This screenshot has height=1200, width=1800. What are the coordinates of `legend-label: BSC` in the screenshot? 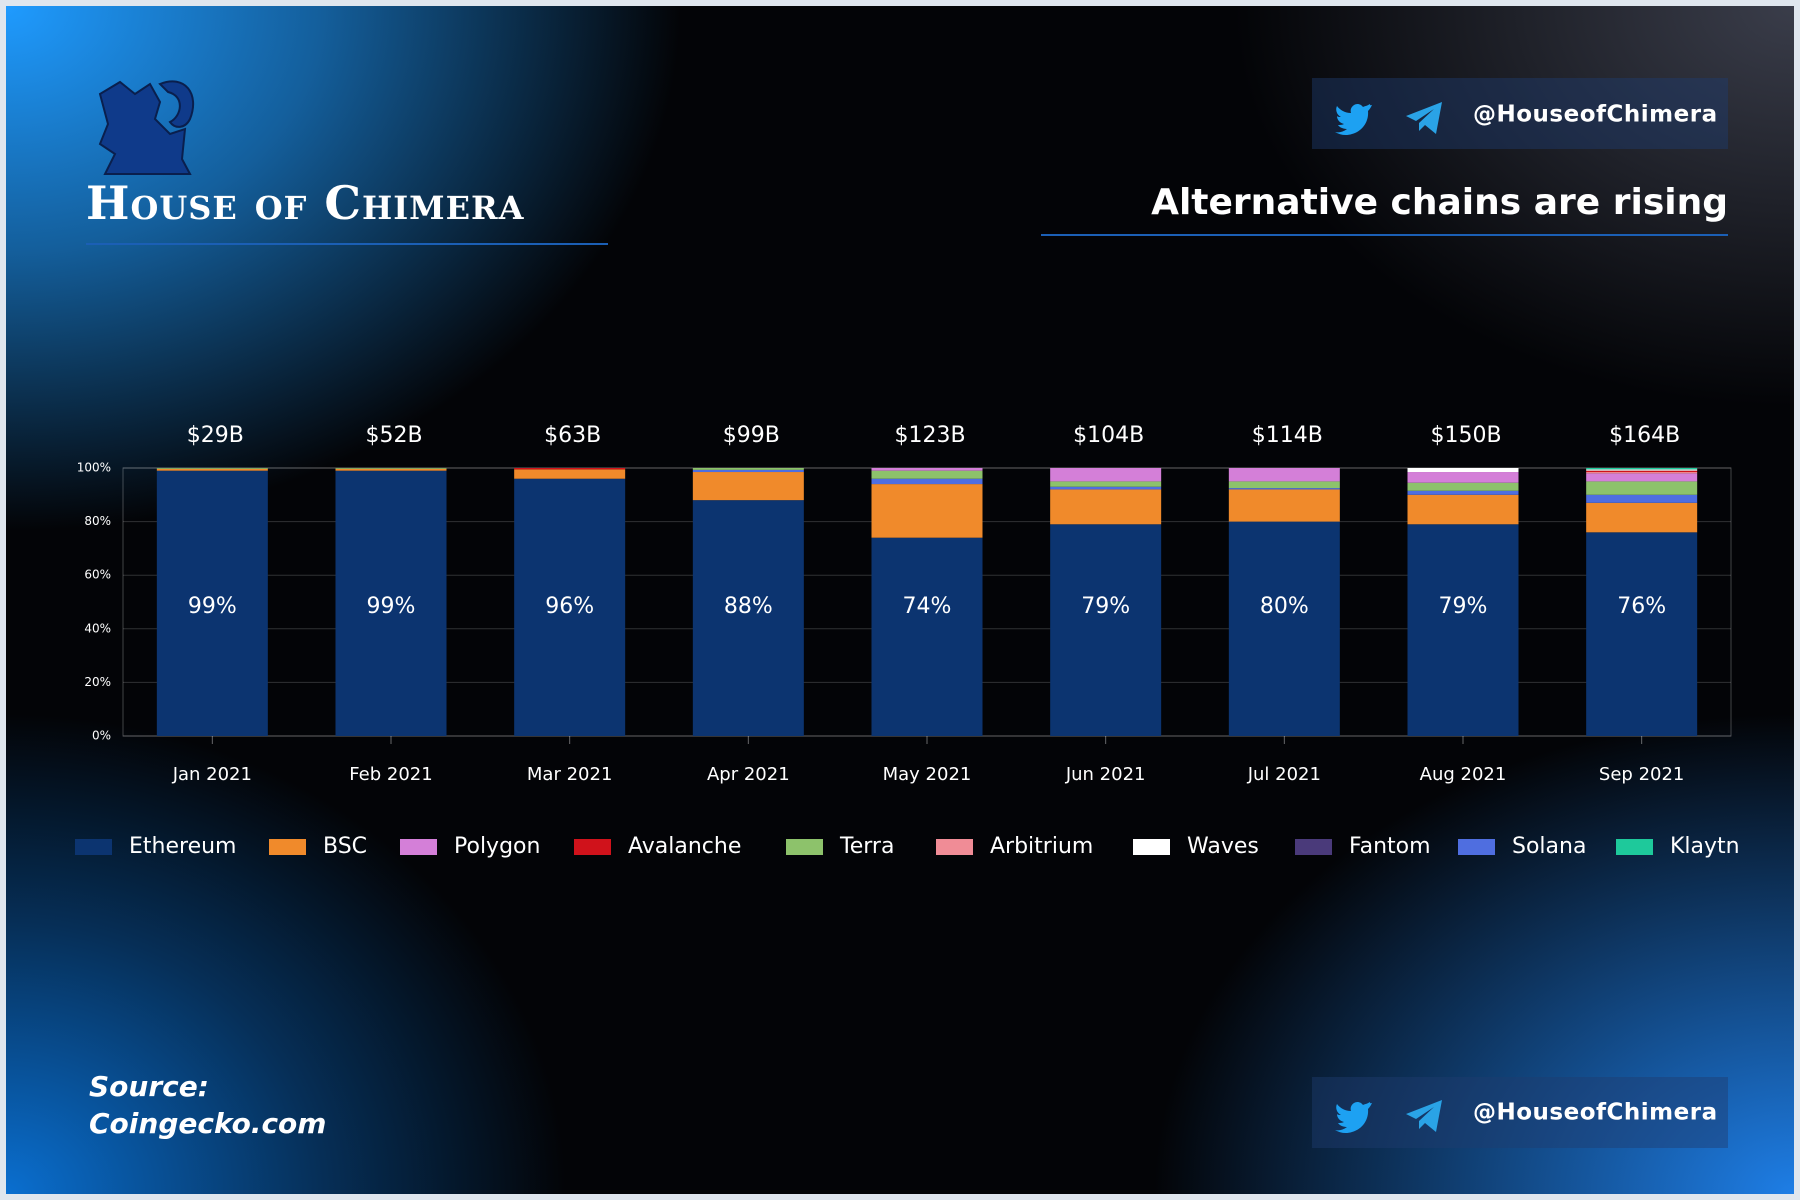 It's located at (345, 846).